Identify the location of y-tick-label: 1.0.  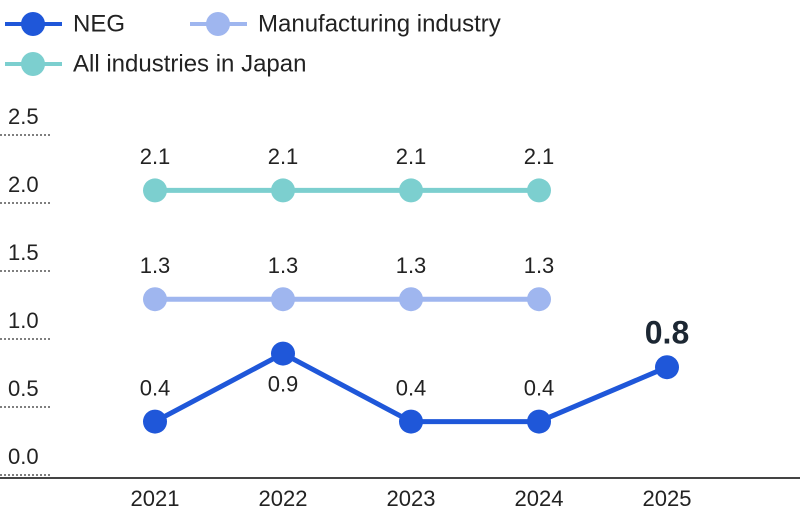
(23, 320).